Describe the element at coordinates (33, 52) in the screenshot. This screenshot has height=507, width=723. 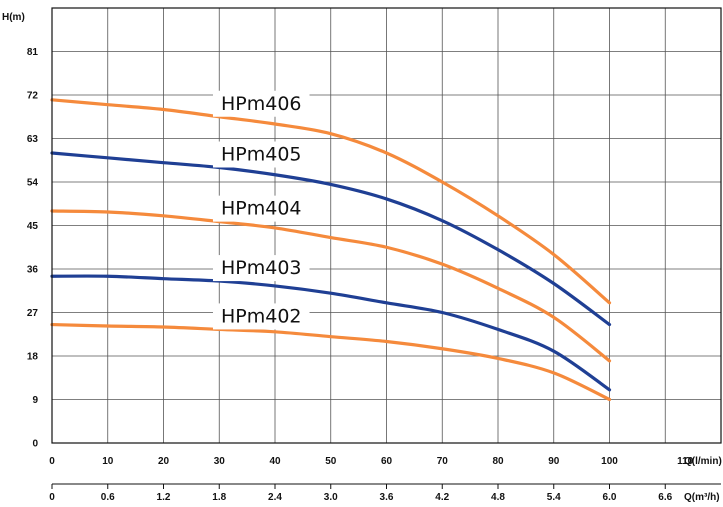
I see `y-tick-label: 81` at that location.